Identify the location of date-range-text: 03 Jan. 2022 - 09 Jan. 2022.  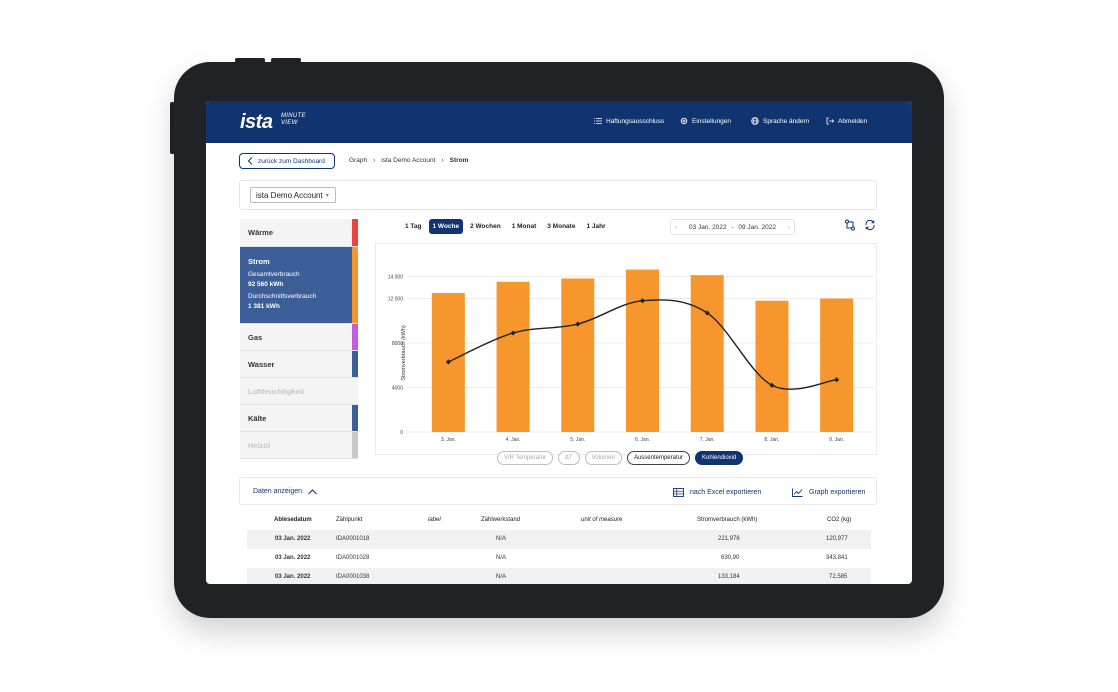
(732, 227).